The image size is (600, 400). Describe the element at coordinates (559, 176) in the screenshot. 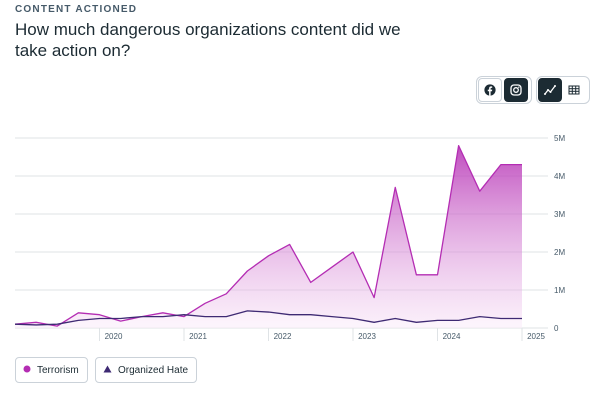

I see `y-tick-label: 4M` at that location.